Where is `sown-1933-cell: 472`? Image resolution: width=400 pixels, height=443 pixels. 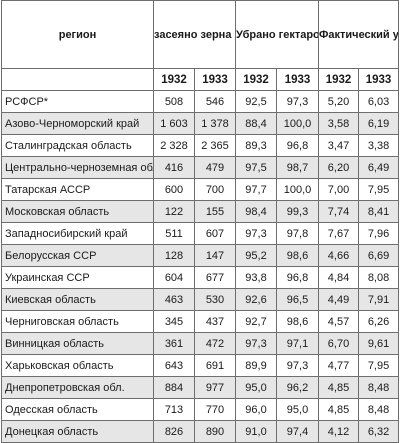 sown-1933-cell: 472 is located at coordinates (215, 343).